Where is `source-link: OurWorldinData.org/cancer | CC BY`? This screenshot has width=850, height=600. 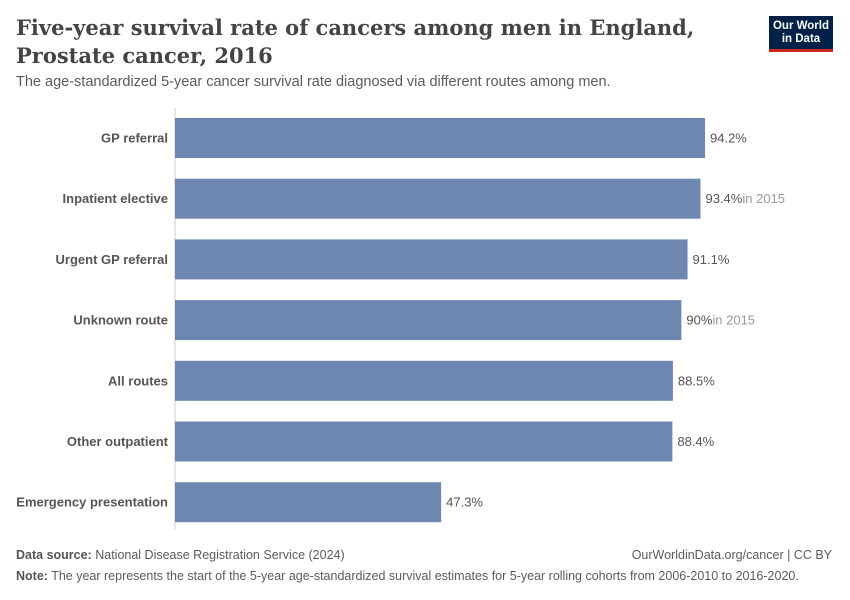 source-link: OurWorldinData.org/cancer | CC BY is located at coordinates (731, 555).